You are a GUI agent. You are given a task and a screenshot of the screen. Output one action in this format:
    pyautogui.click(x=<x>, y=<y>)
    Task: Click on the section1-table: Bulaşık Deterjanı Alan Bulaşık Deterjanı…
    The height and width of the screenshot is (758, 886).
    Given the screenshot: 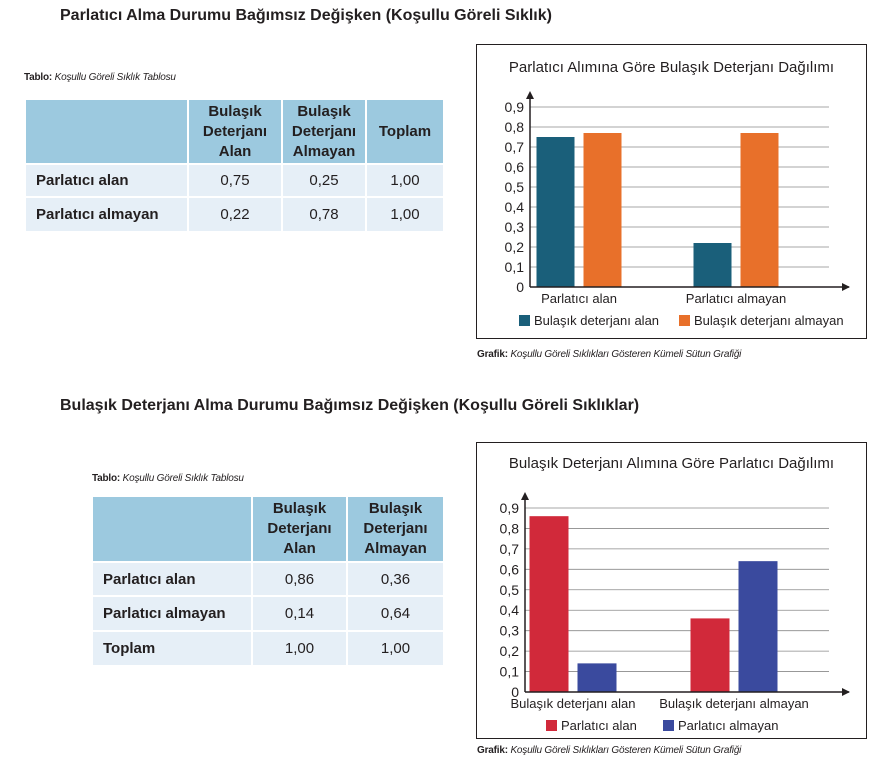 What is the action you would take?
    pyautogui.click(x=234, y=165)
    